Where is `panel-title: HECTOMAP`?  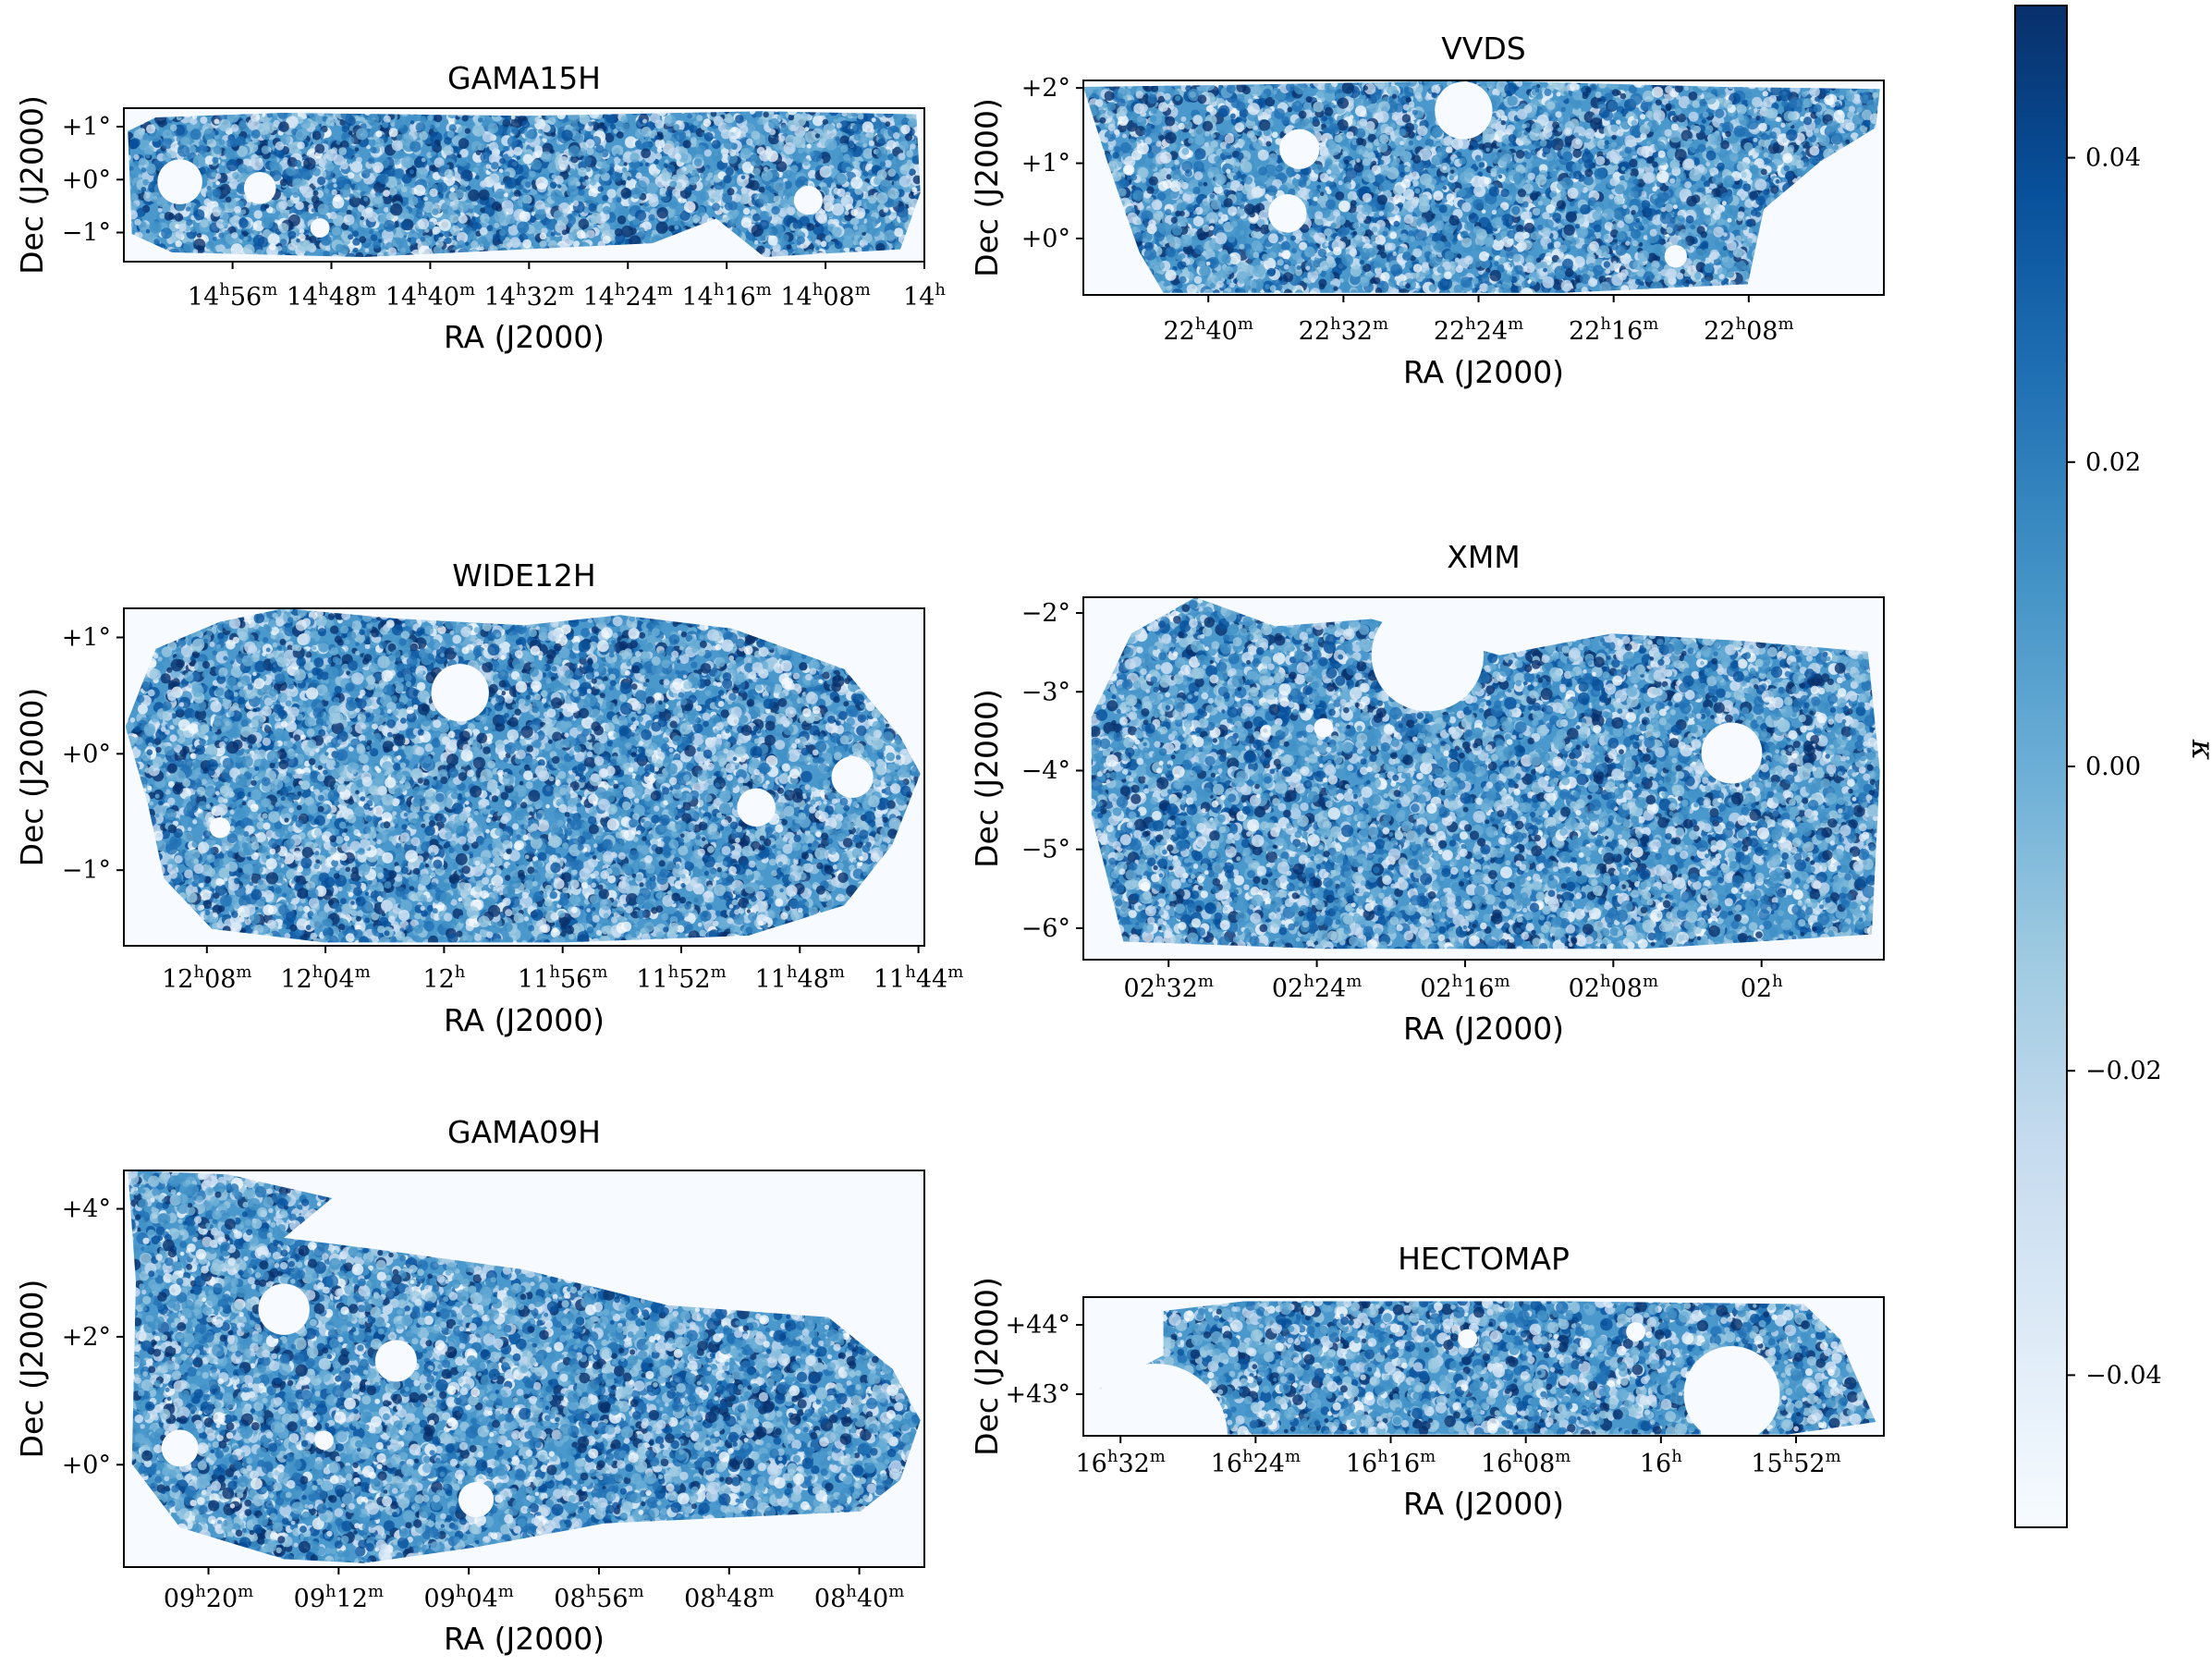 panel-title: HECTOMAP is located at coordinates (1484, 1259).